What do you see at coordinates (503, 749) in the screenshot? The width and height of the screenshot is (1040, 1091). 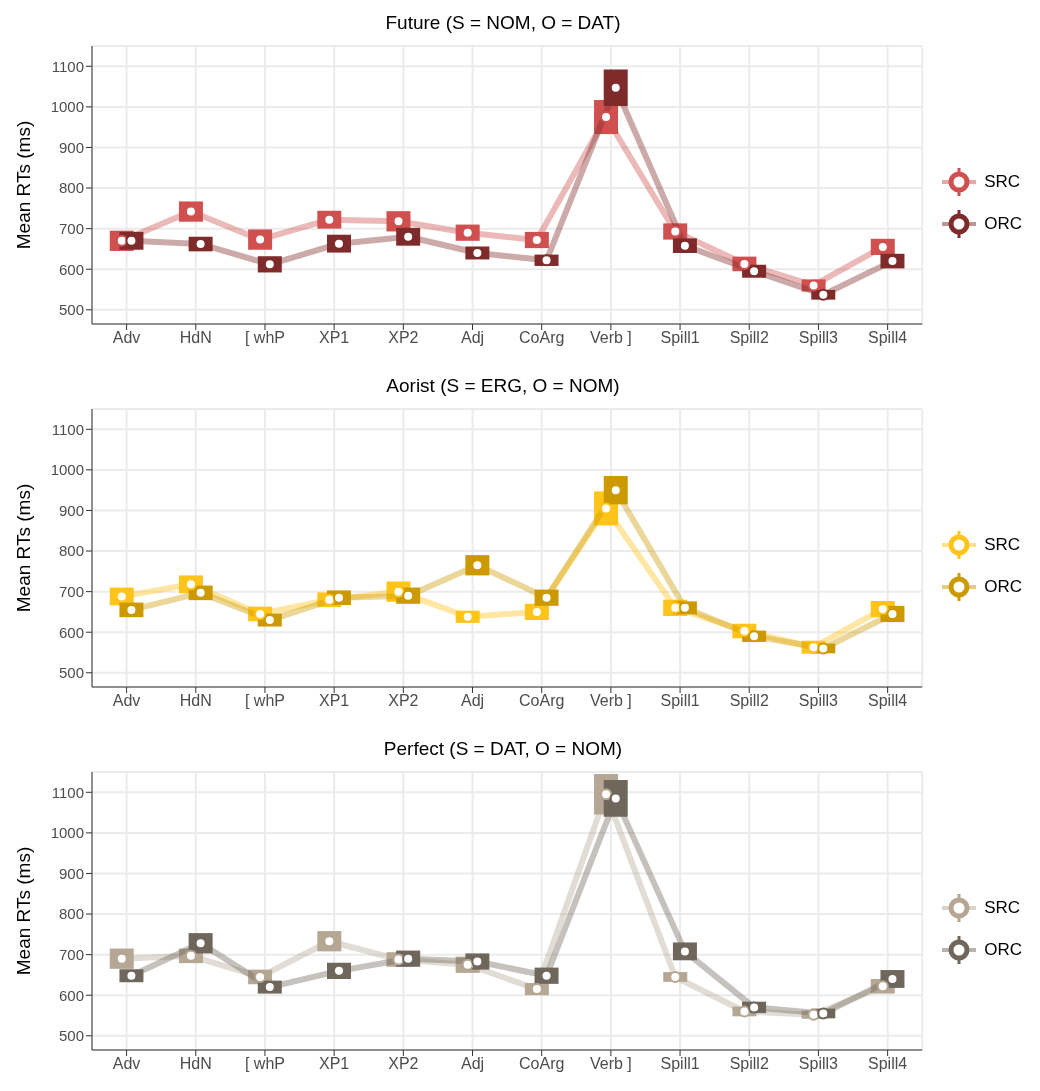 I see `chart-title: Perfect (S = DAT, O = NOM)` at bounding box center [503, 749].